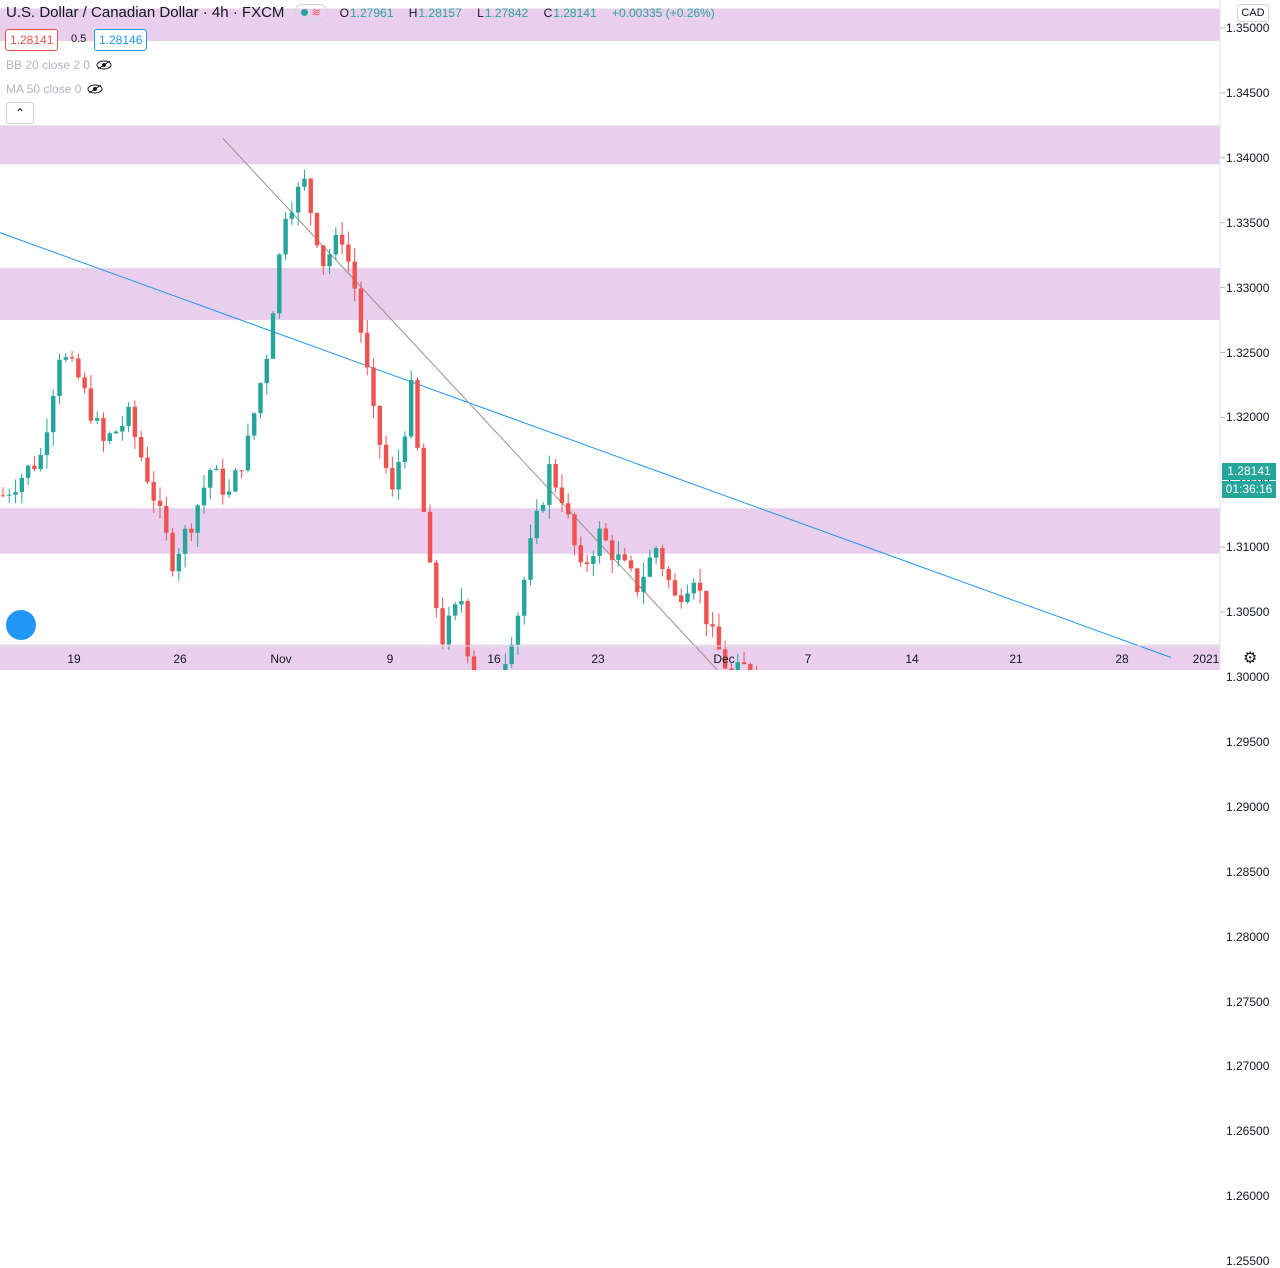 This screenshot has height=1268, width=1280. I want to click on status-dot-icon, so click(304, 12).